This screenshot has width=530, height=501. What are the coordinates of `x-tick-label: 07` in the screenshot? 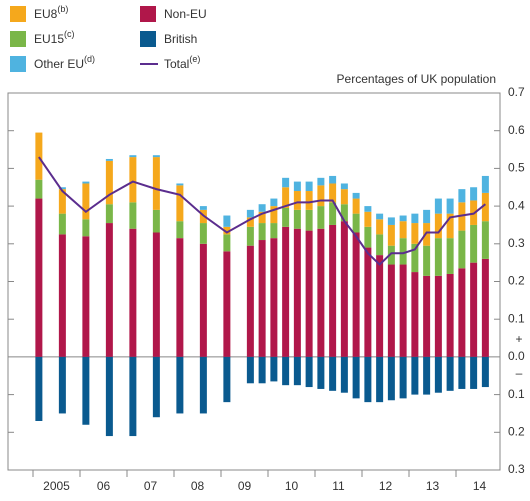 It's located at (151, 486).